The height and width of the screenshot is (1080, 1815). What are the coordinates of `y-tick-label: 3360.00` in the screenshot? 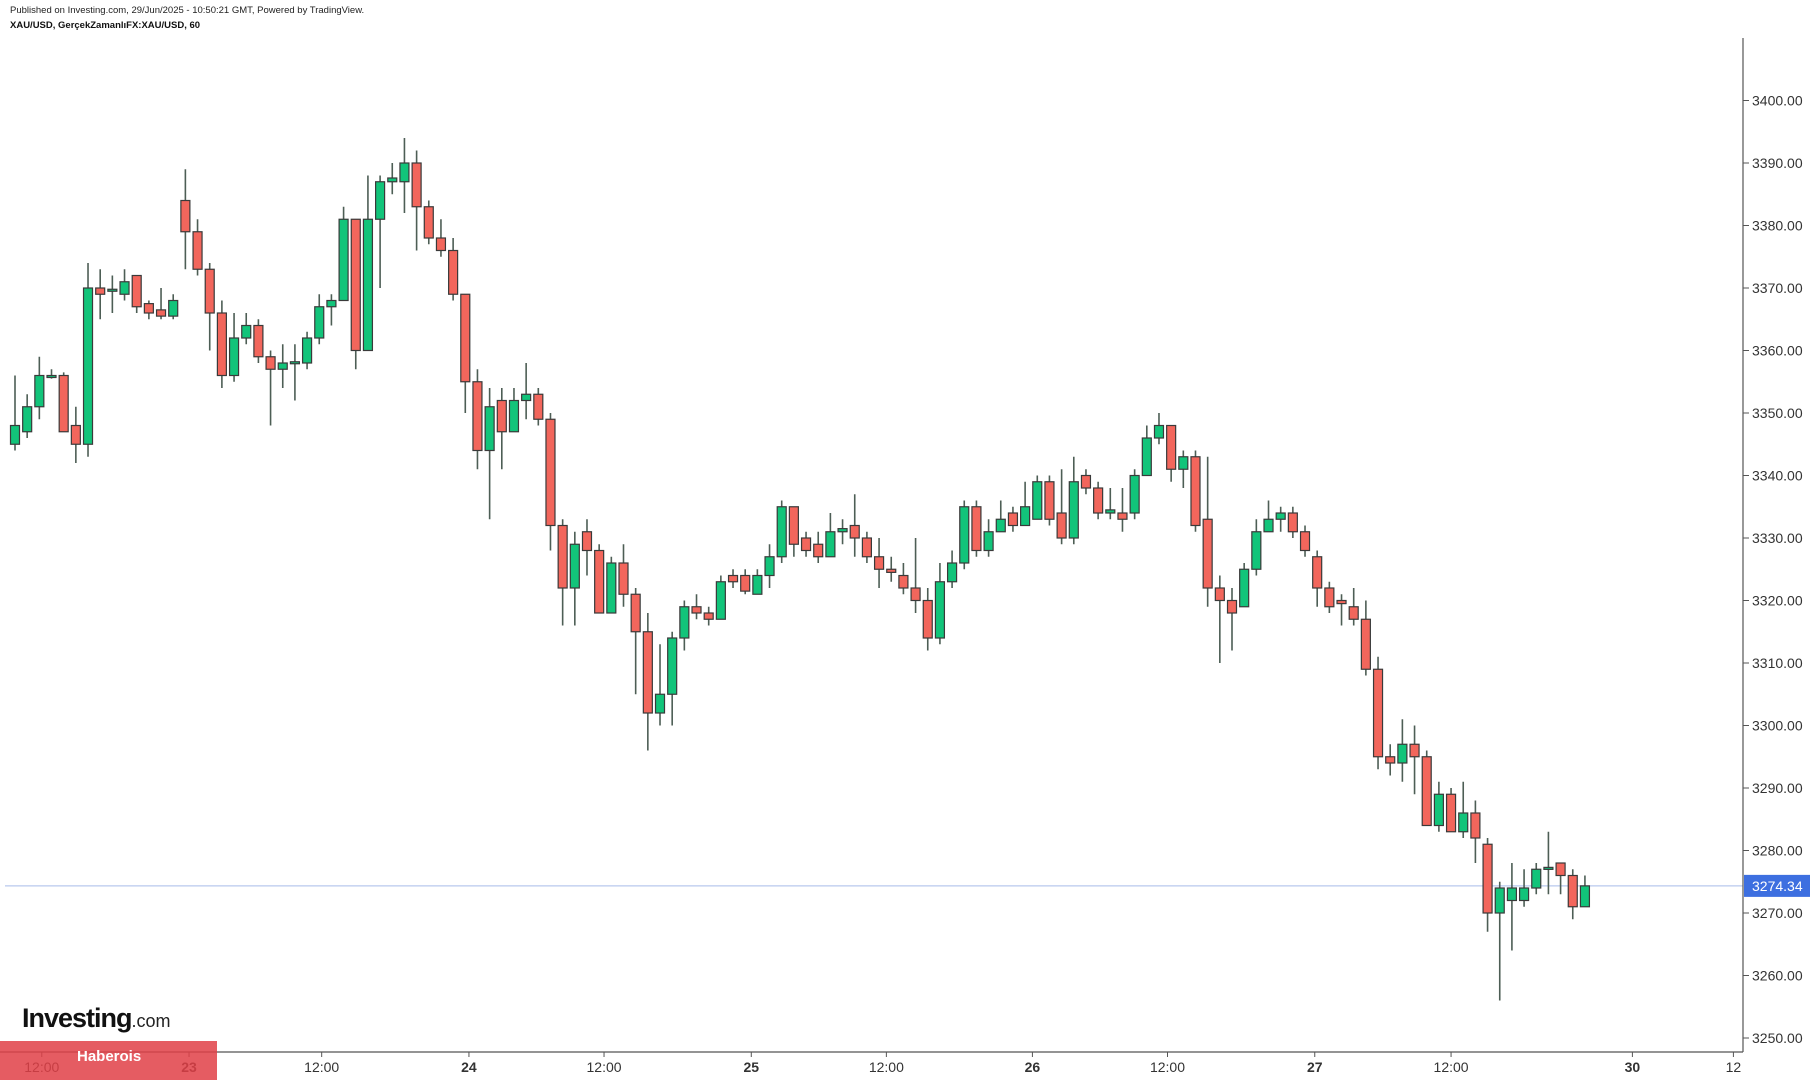 It's located at (1777, 351).